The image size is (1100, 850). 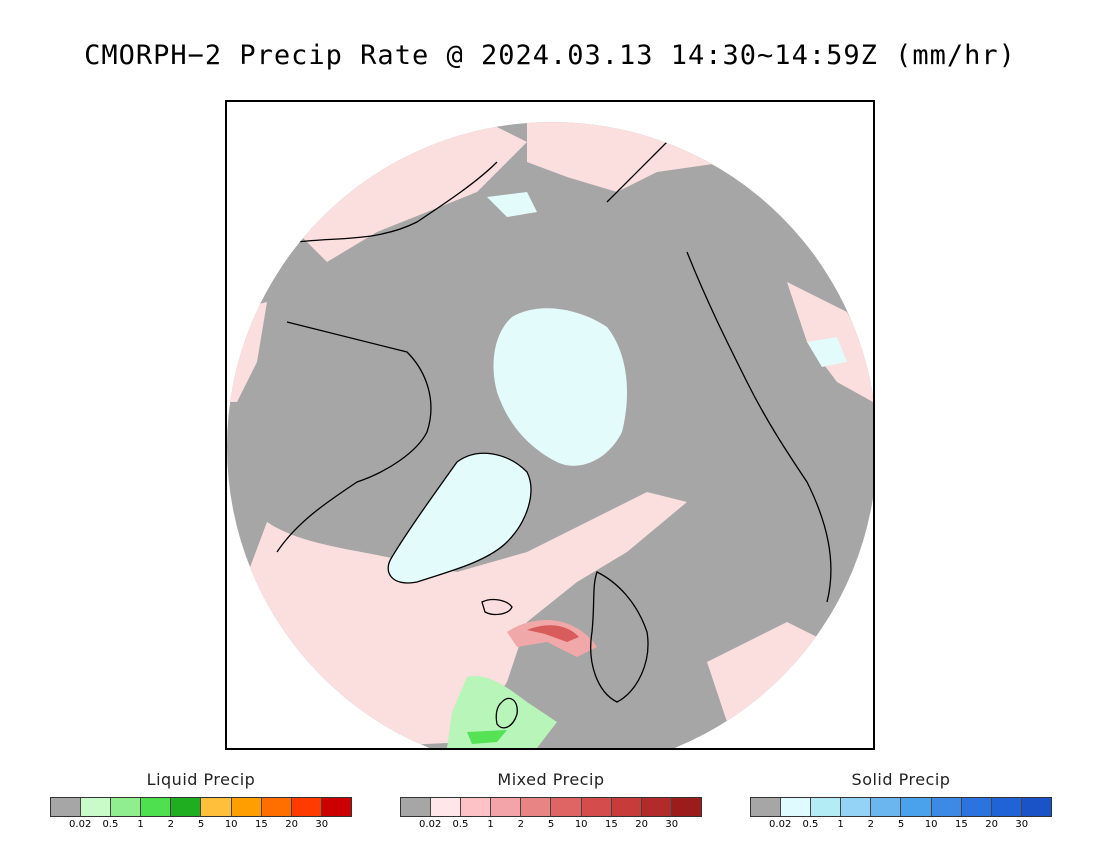 I want to click on coastline-greenland, so click(x=459, y=518).